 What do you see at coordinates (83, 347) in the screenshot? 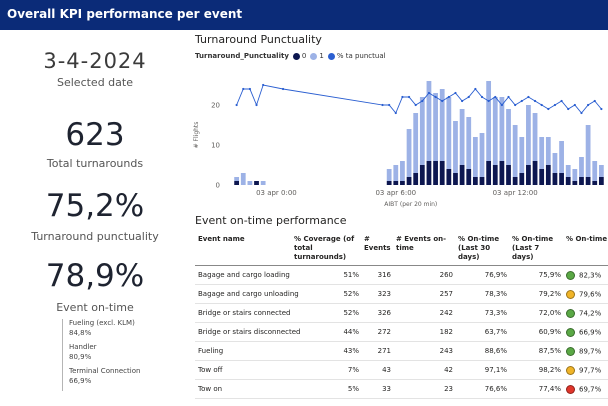
I see `sub-kpi-label: Handler` at bounding box center [83, 347].